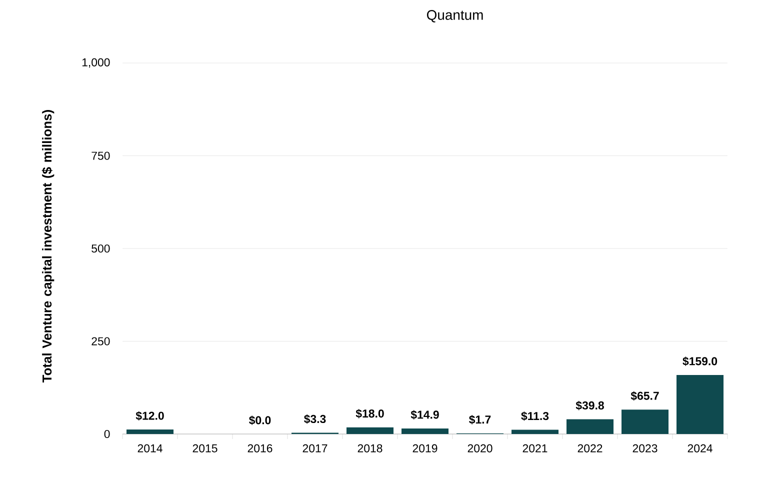 This screenshot has width=780, height=494. Describe the element at coordinates (645, 448) in the screenshot. I see `x-tick-label: 2023` at that location.